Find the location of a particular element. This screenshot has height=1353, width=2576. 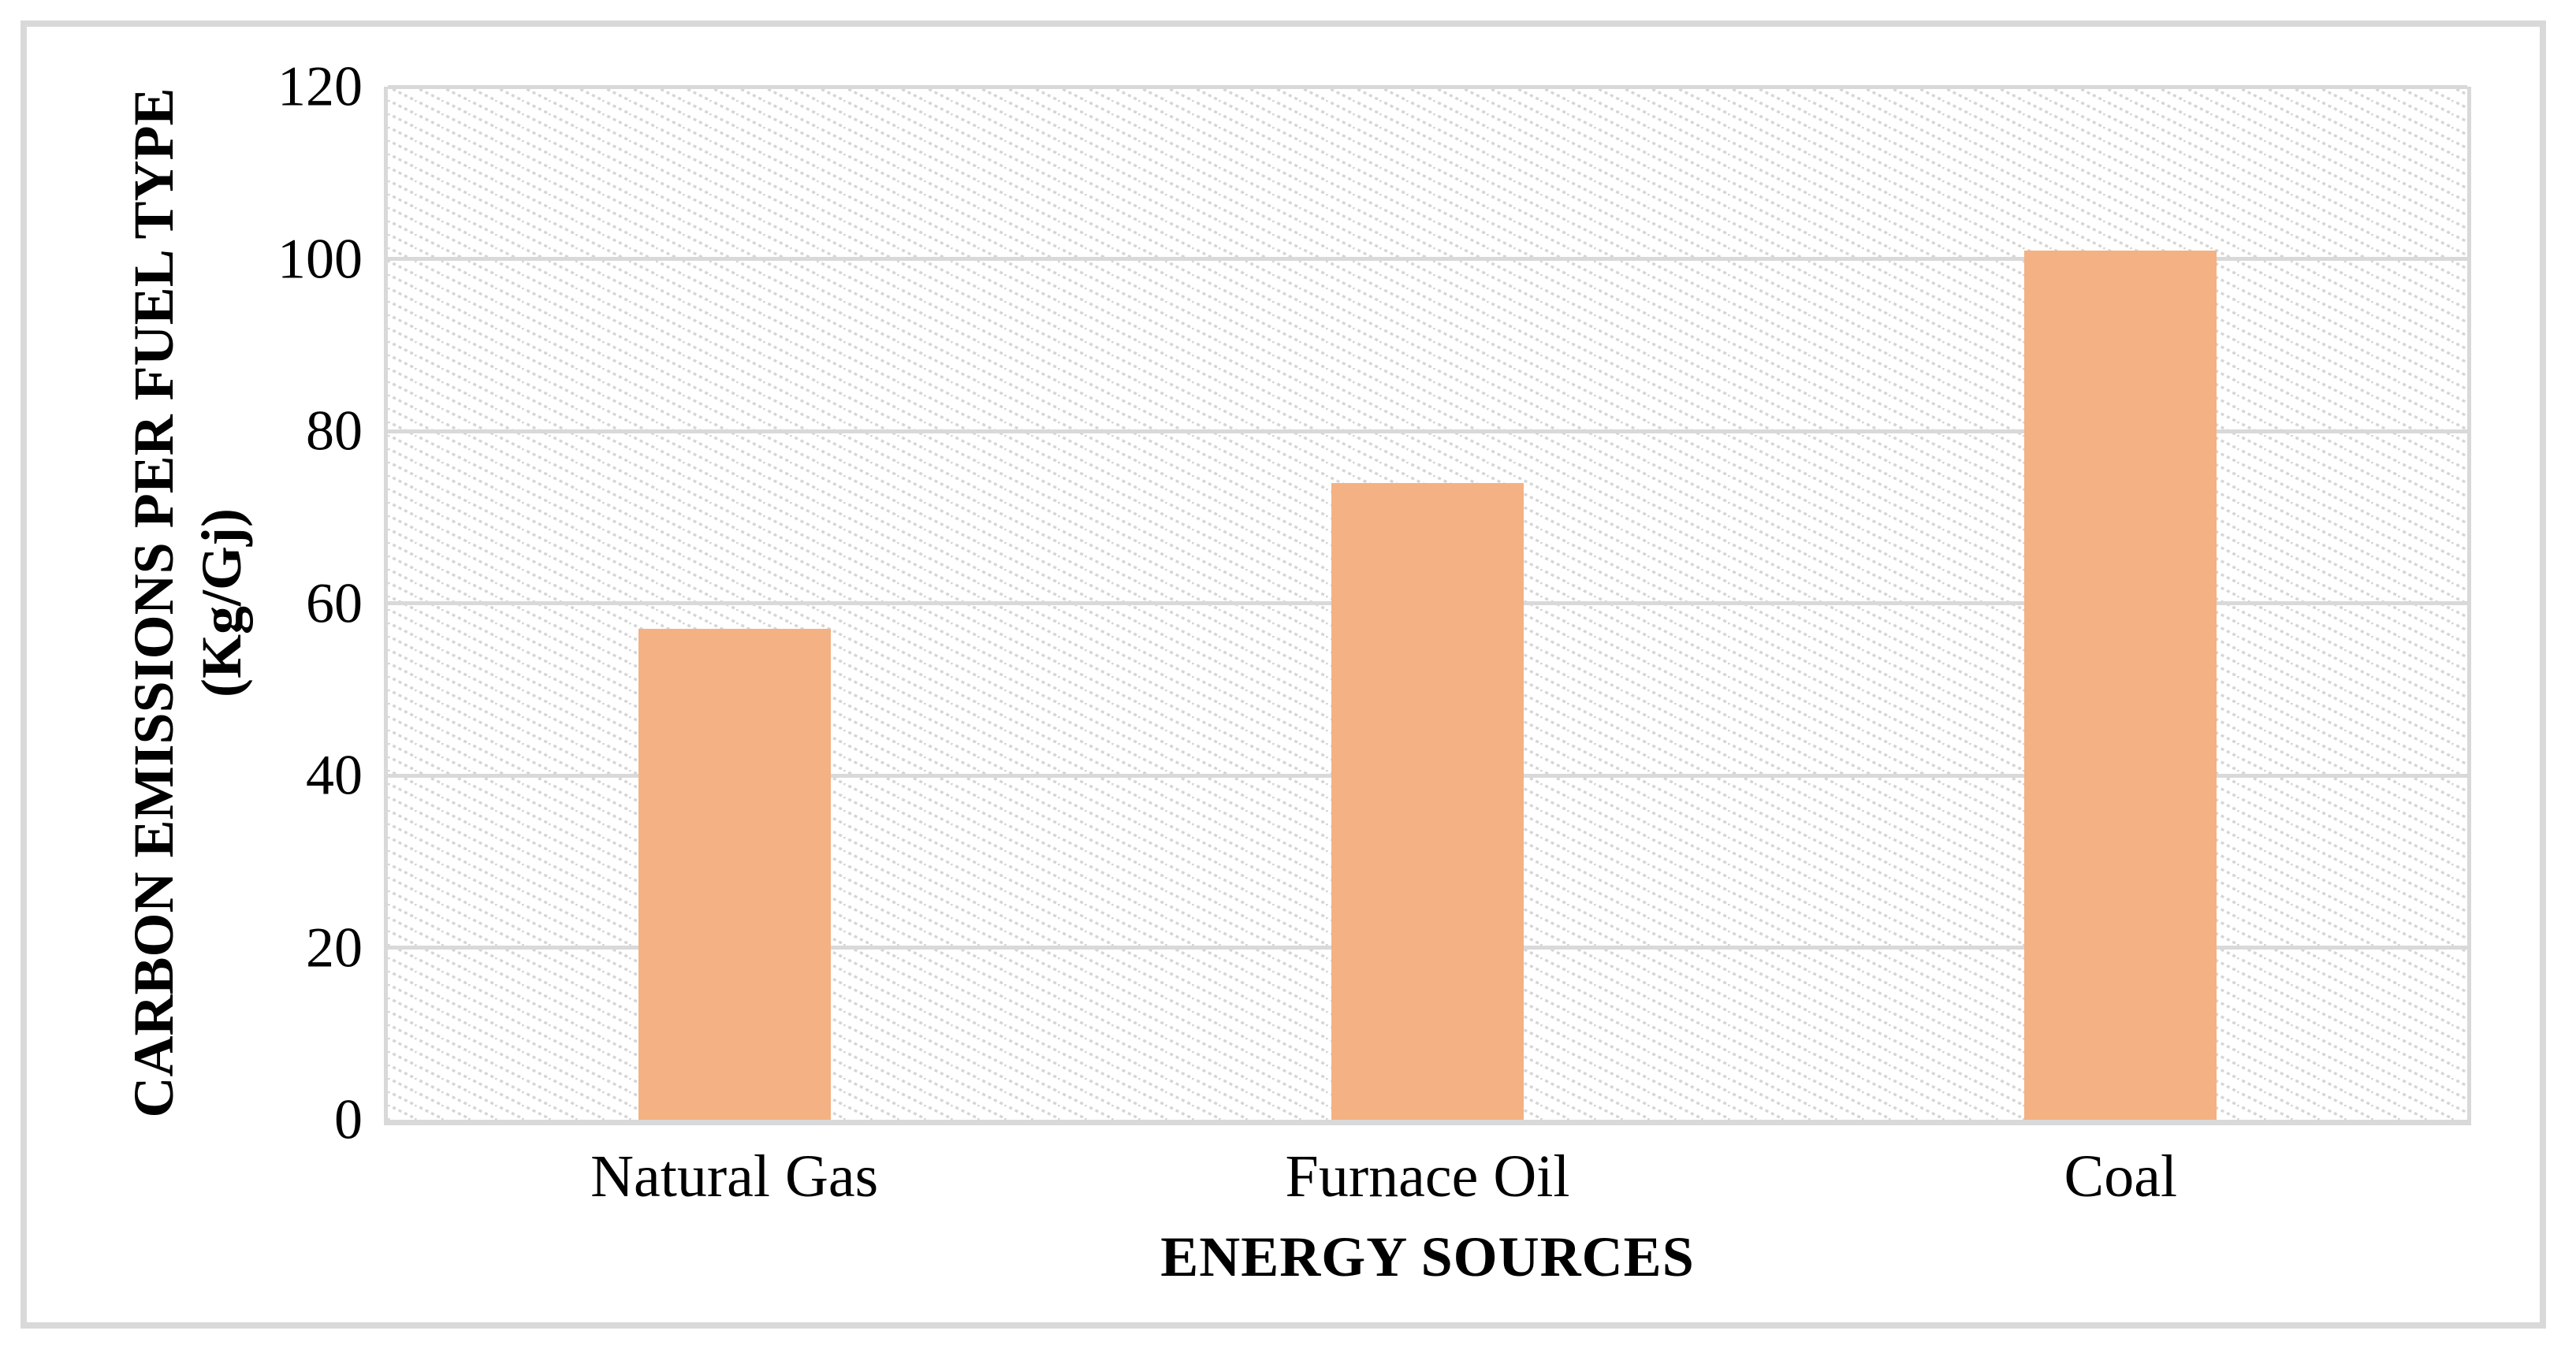

plot-right-border is located at coordinates (2469, 603).